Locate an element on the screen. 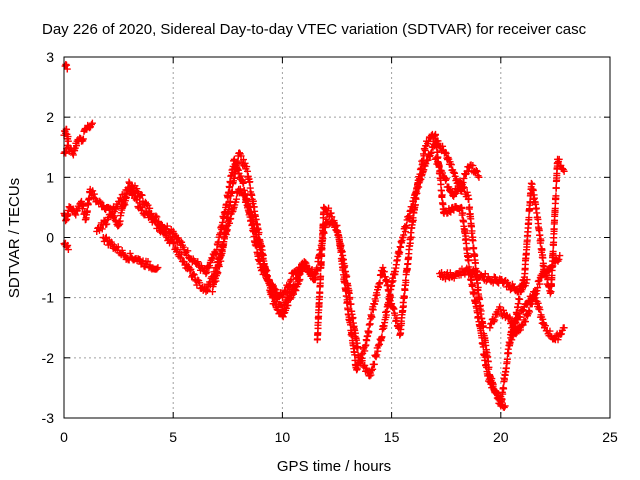 The image size is (640, 480). y-tick-label: 2 is located at coordinates (50, 117).